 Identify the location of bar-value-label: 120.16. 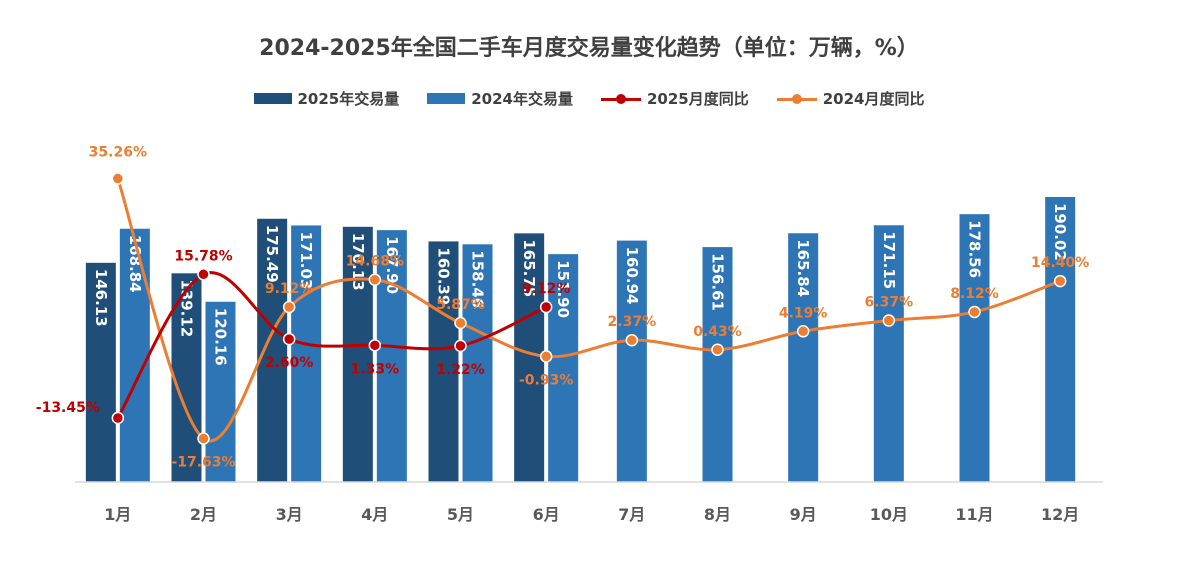
(221, 337).